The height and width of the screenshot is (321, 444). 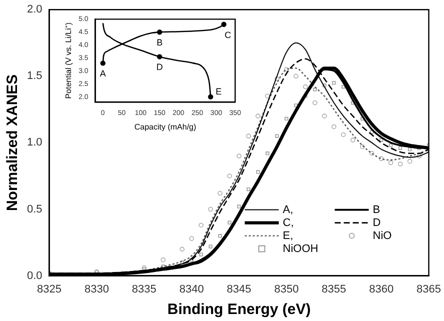 What do you see at coordinates (103, 73) in the screenshot?
I see `annotation: A` at bounding box center [103, 73].